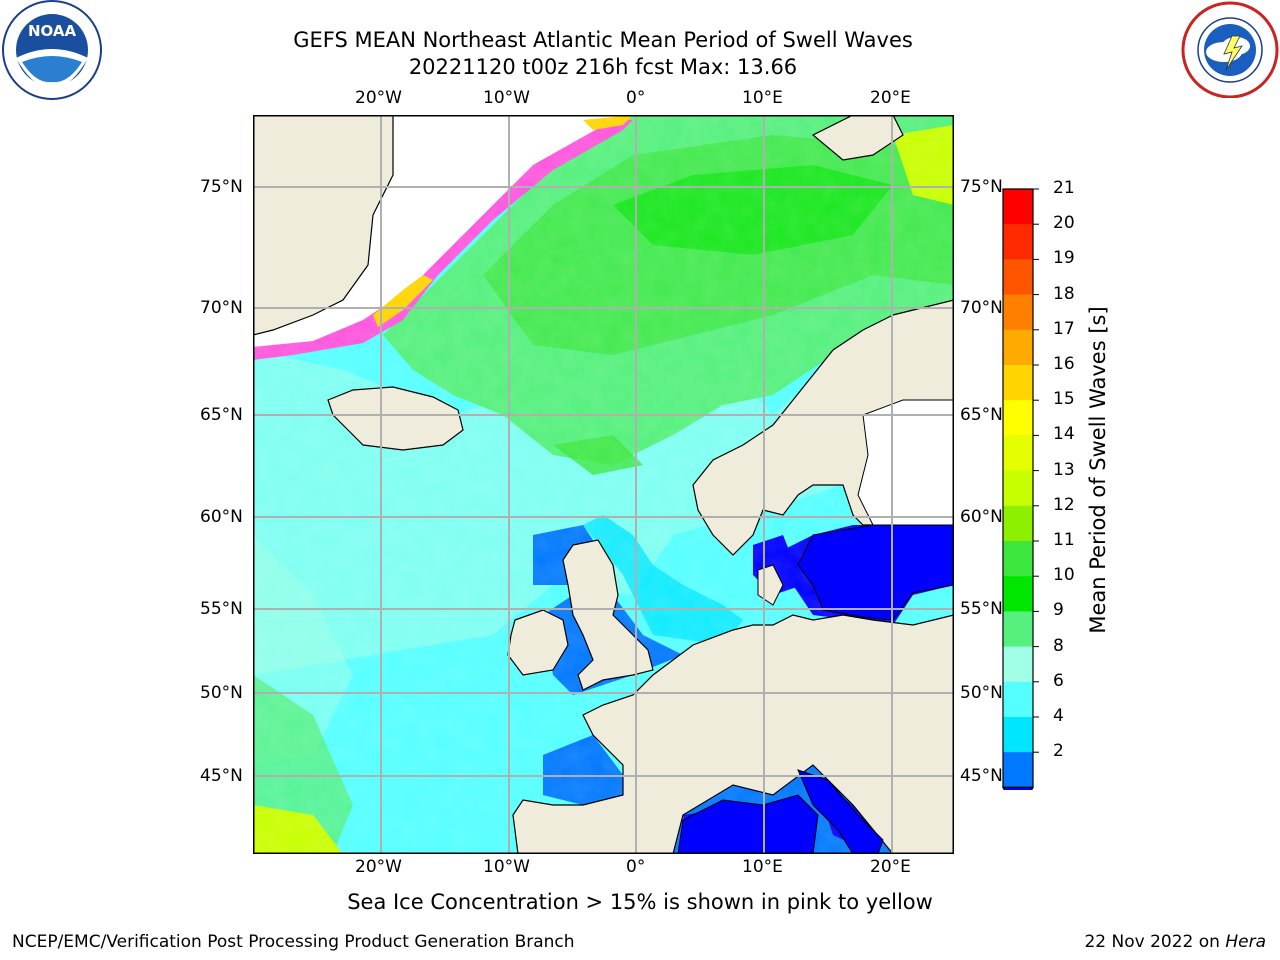 The width and height of the screenshot is (1280, 960). Describe the element at coordinates (1152, 942) in the screenshot. I see `footer-date-text: 22 Nov 2022 on` at that location.